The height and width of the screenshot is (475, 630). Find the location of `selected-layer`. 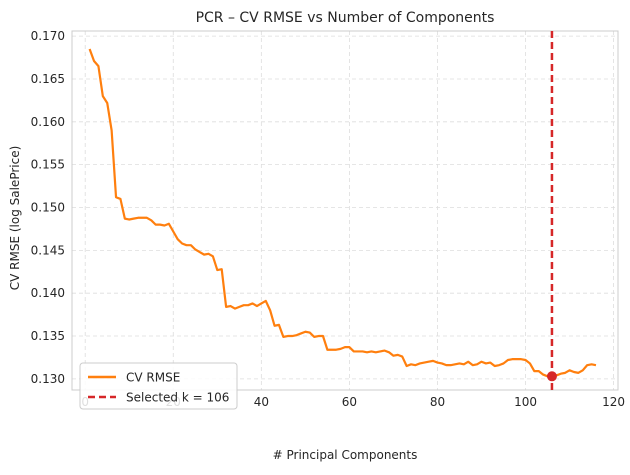

selected-layer is located at coordinates (551, 210).